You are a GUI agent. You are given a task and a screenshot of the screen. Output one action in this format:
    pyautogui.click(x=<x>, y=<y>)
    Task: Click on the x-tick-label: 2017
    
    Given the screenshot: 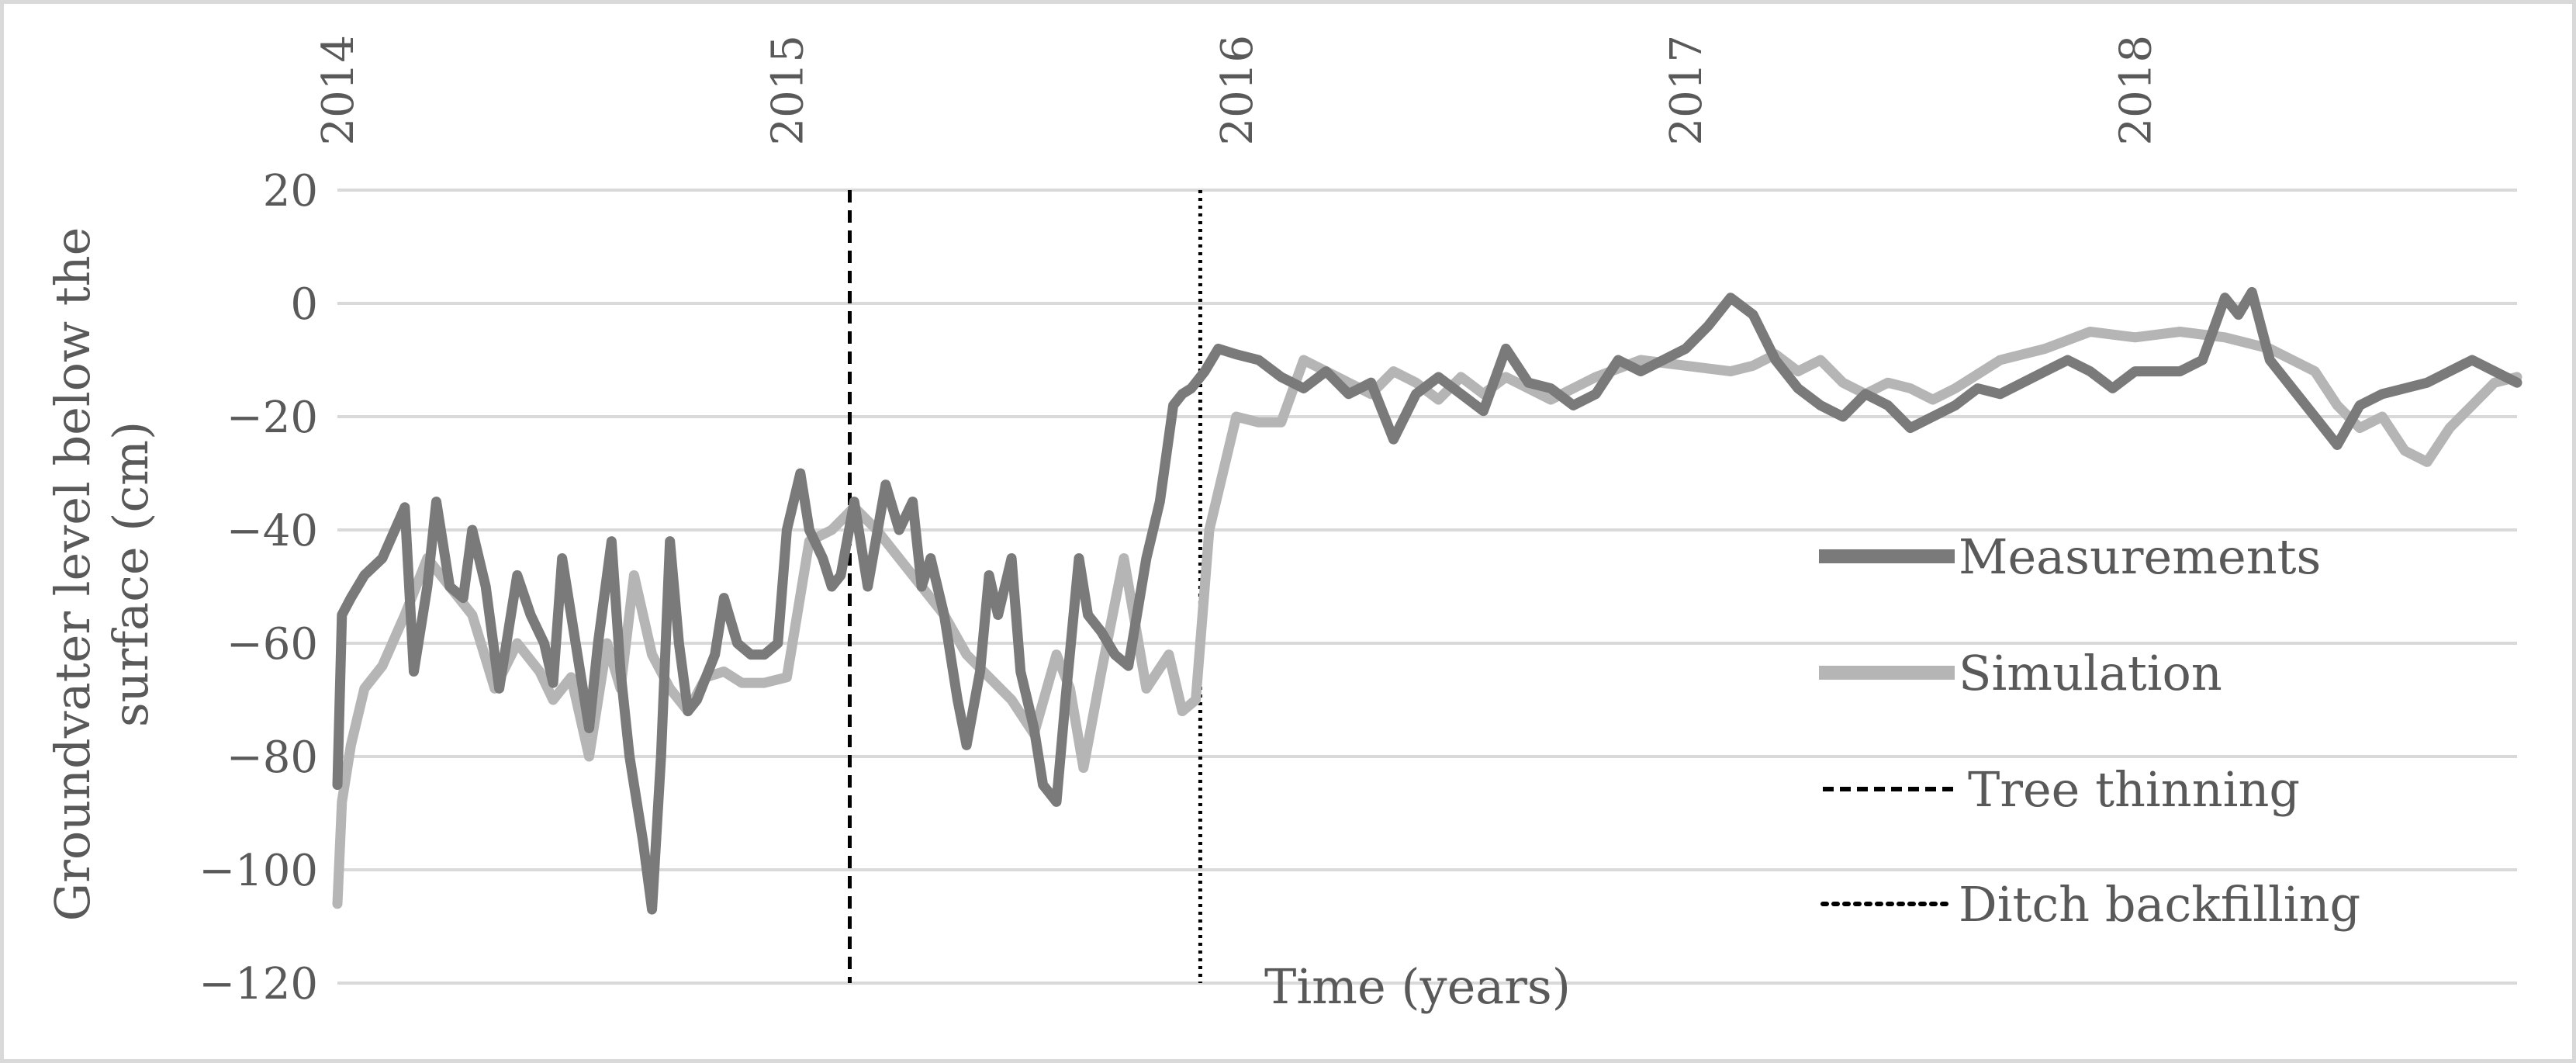 What is the action you would take?
    pyautogui.click(x=1686, y=90)
    